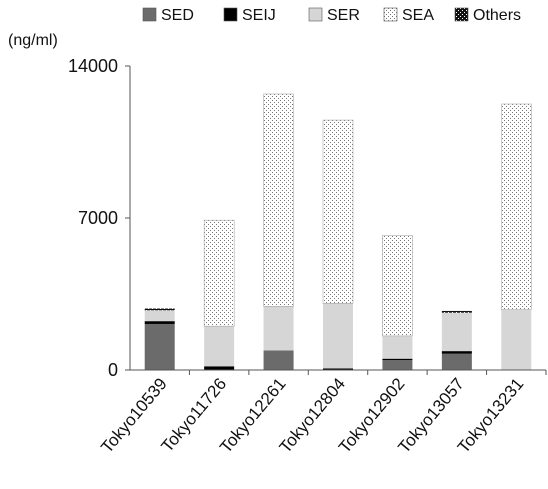  I want to click on legend-swatch-sed, so click(149, 14).